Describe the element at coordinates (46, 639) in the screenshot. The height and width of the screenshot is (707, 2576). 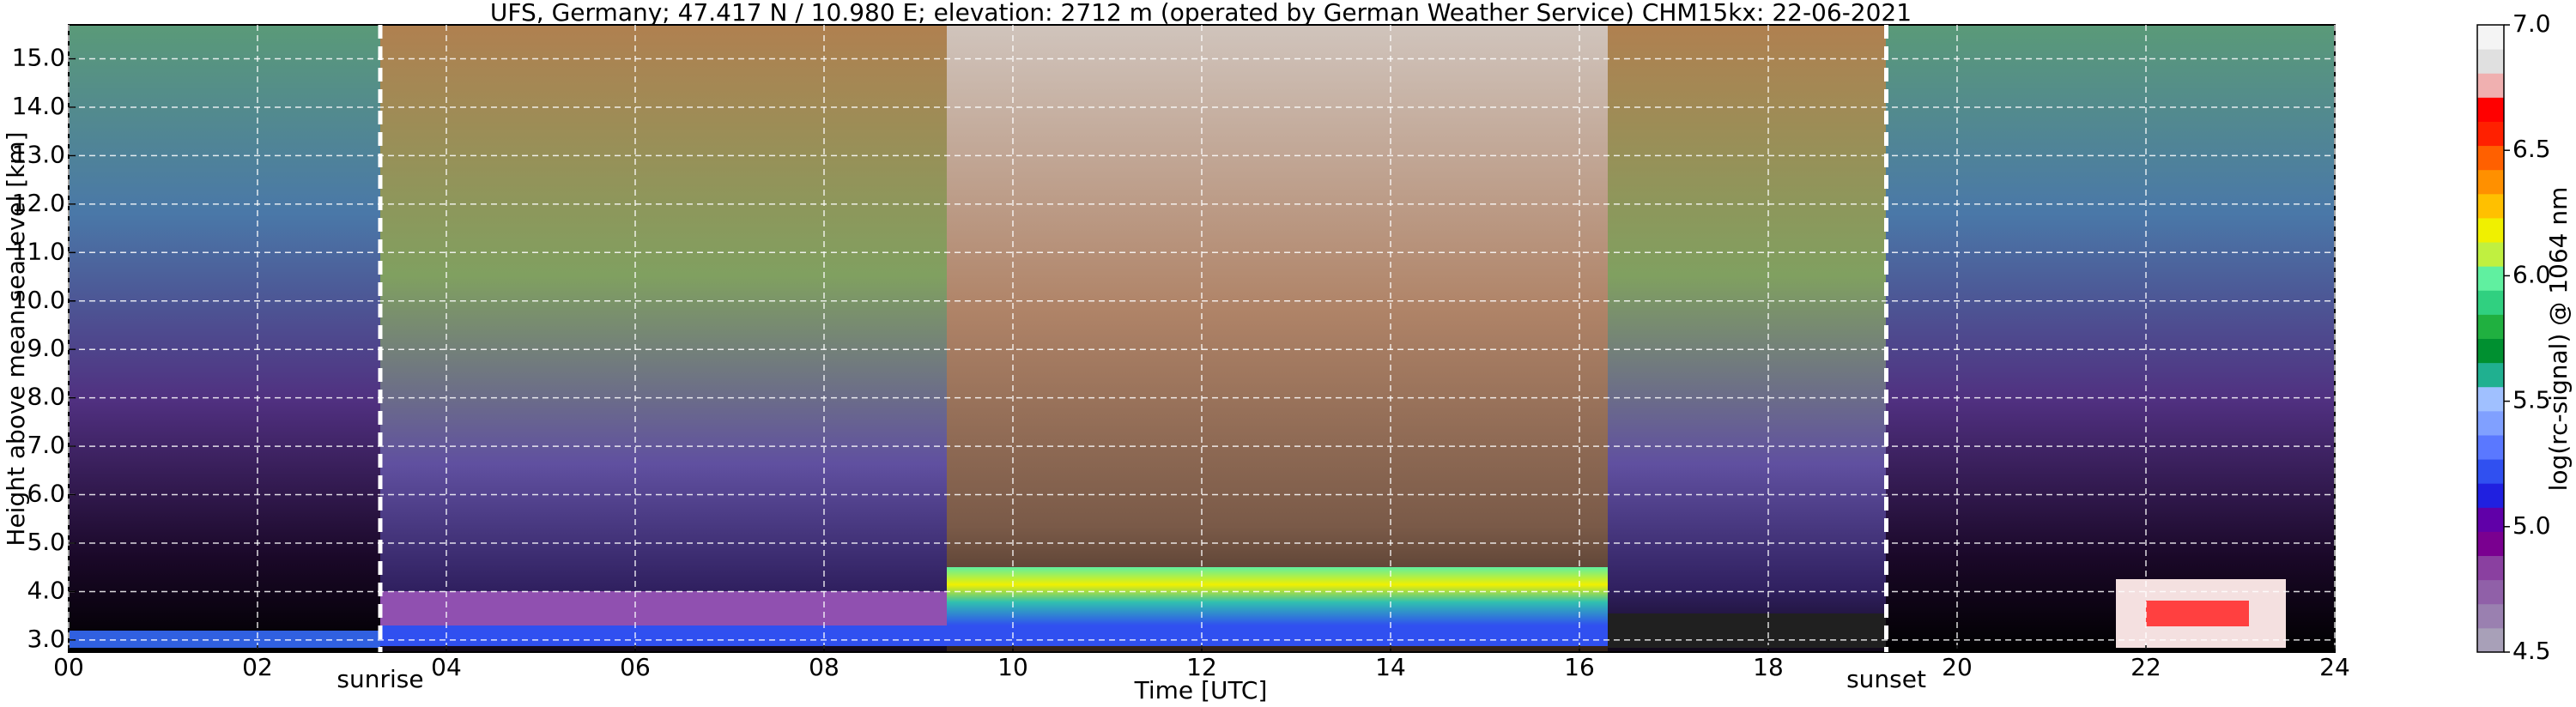
I see `y-tick-label: 3.0` at that location.